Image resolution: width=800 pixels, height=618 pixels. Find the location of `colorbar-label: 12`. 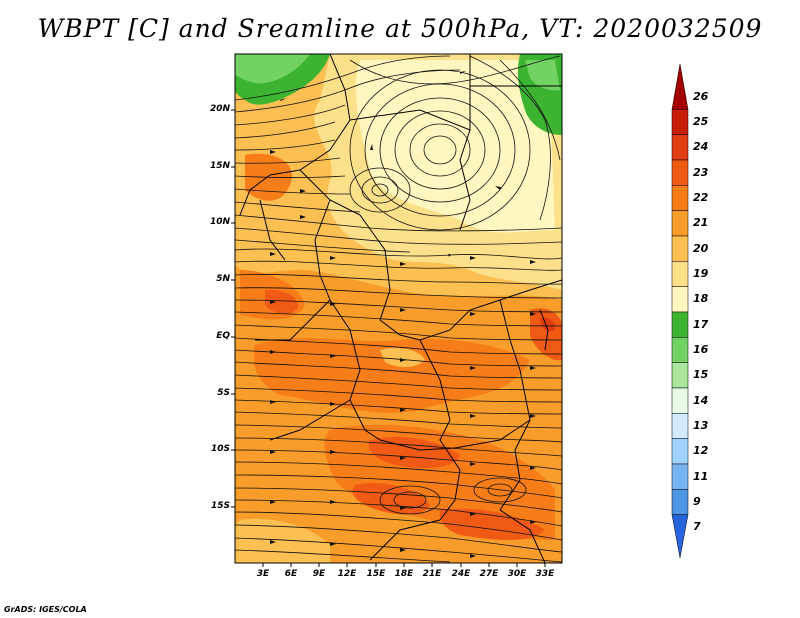

colorbar-label: 12 is located at coordinates (701, 451).